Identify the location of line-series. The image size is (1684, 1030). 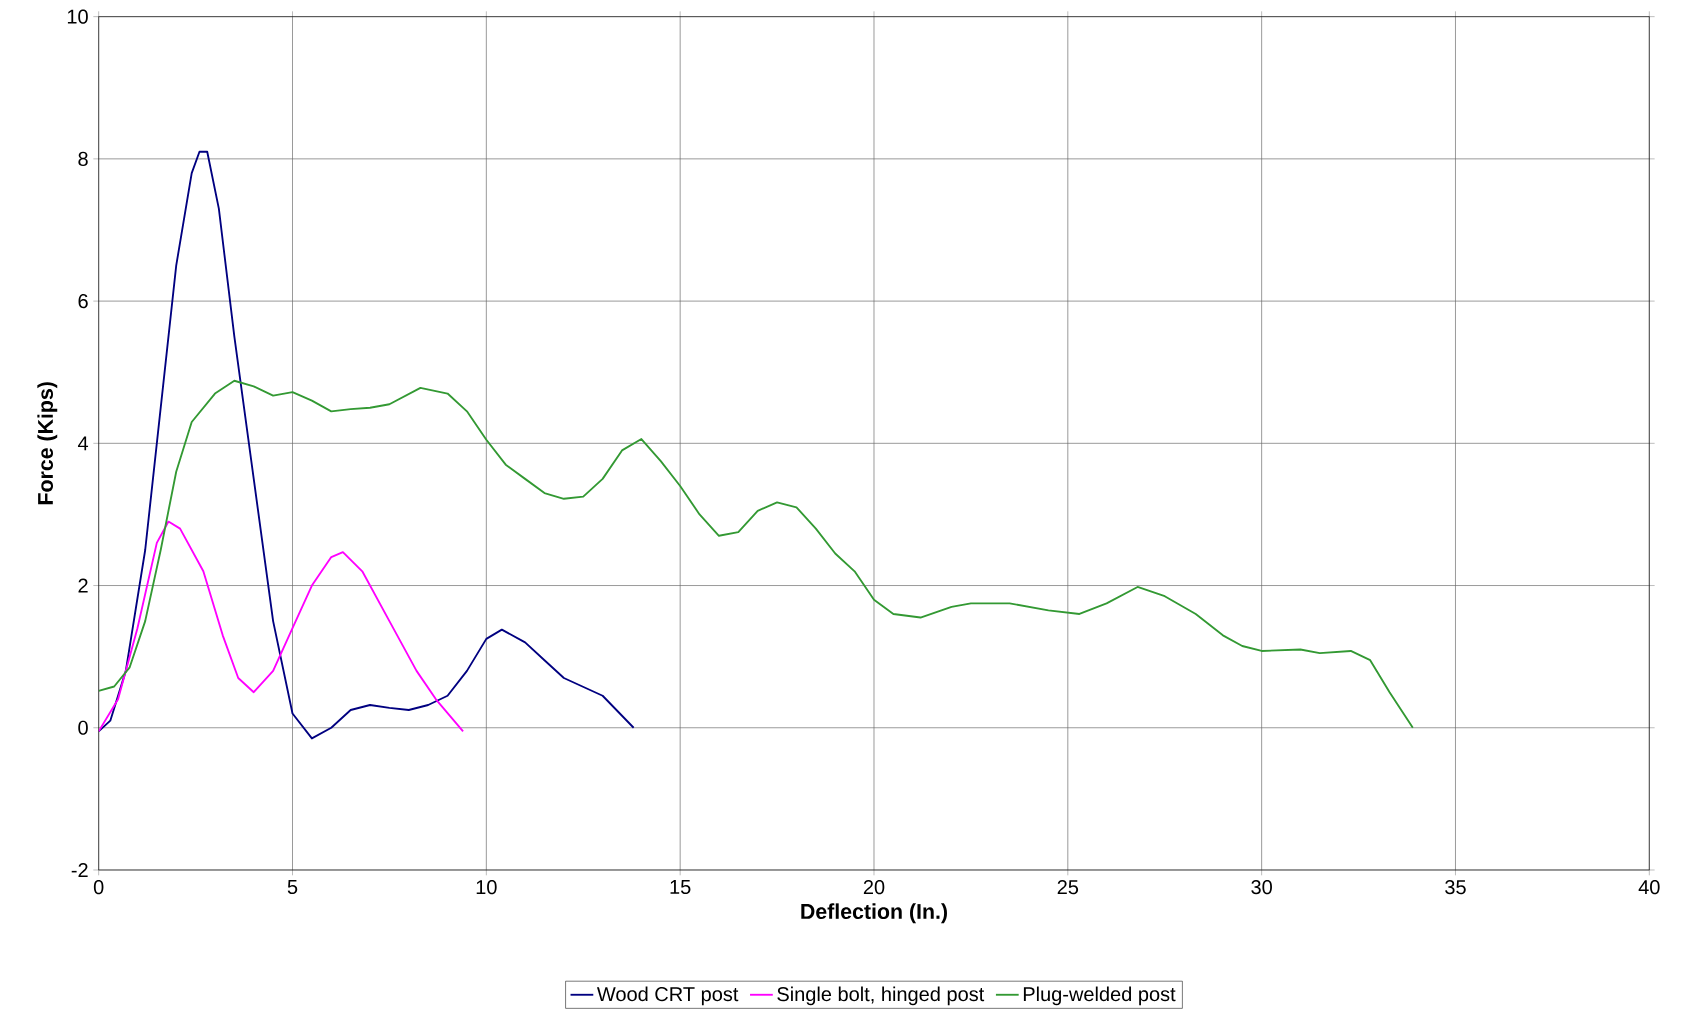
(281, 626).